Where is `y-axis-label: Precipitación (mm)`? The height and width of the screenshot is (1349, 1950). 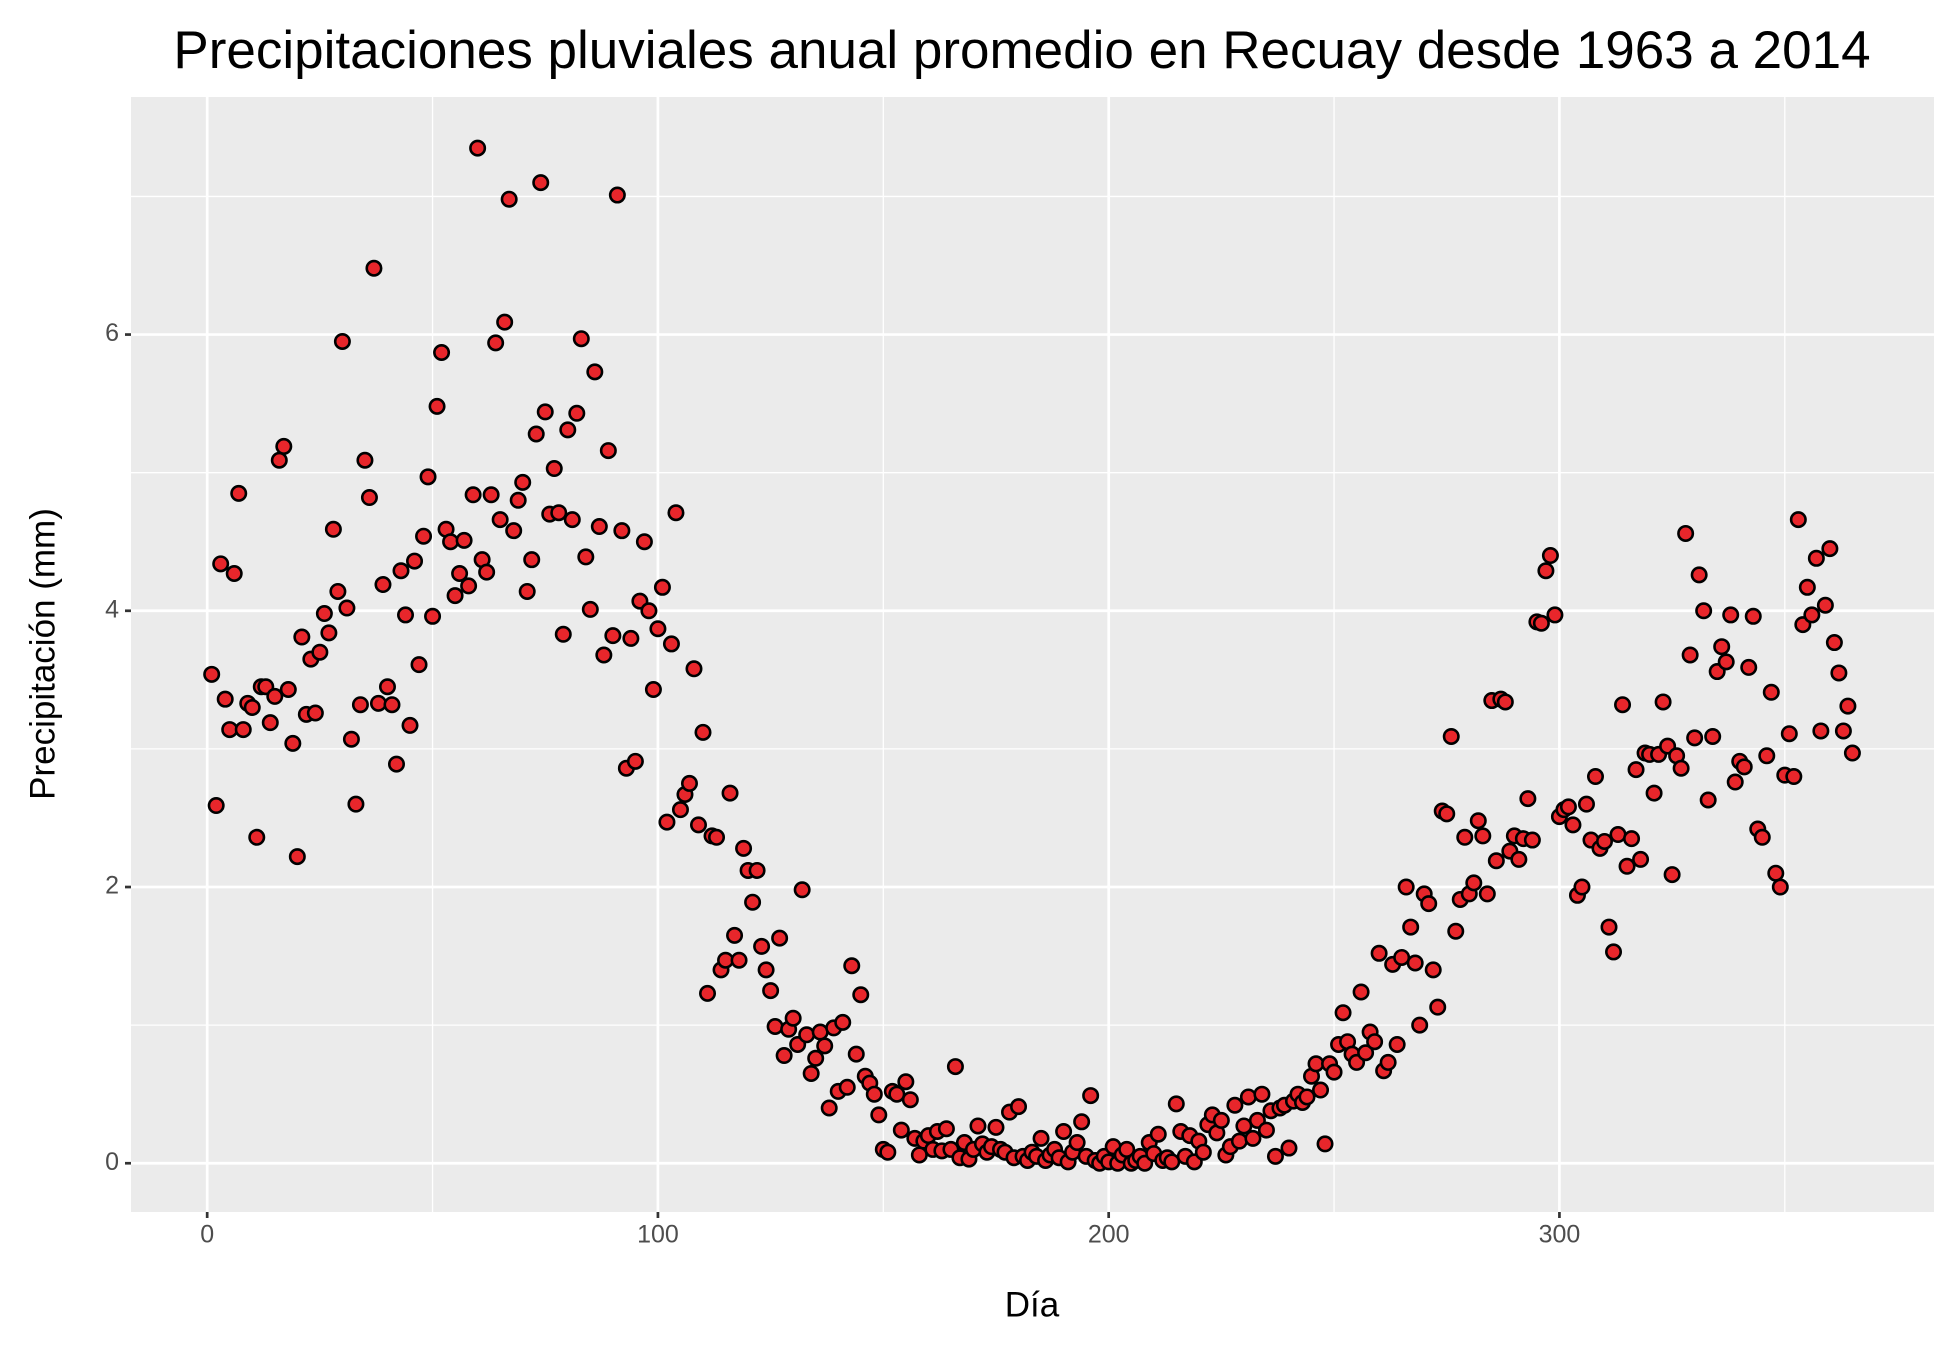
y-axis-label: Precipitación (mm) is located at coordinates (42, 654).